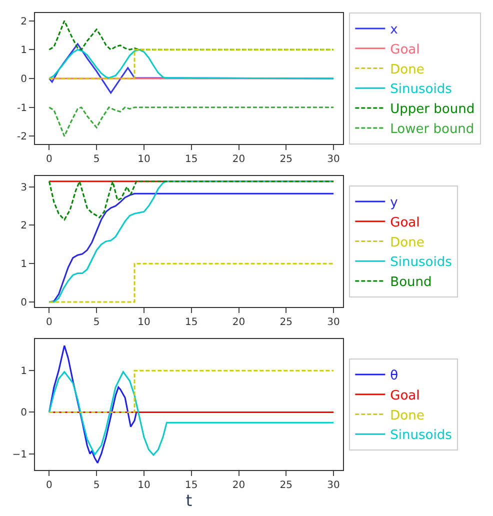 This screenshot has height=516, width=493. Describe the element at coordinates (23, 188) in the screenshot. I see `y-tick-label: 3` at that location.